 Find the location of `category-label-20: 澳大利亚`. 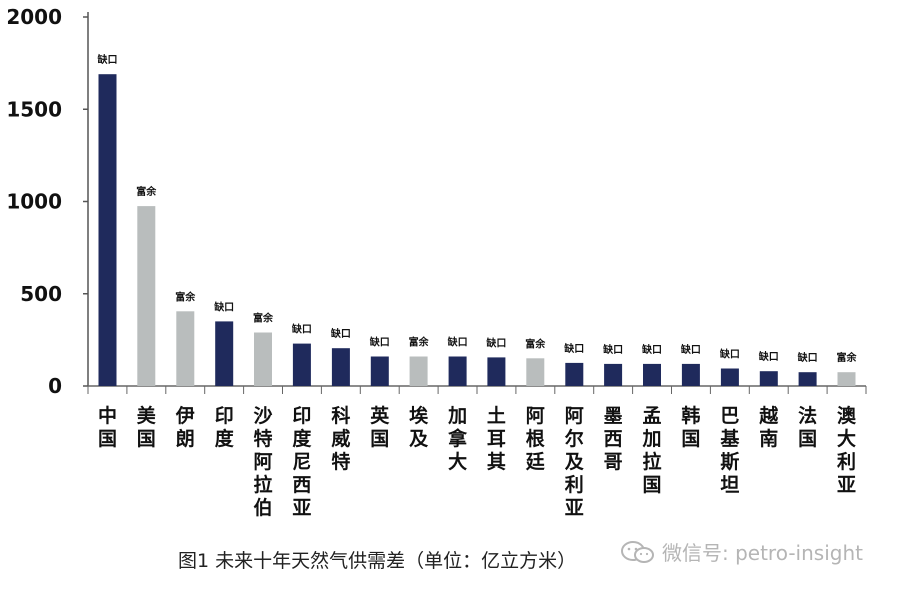

category-label-20: 澳大利亚 is located at coordinates (847, 450).